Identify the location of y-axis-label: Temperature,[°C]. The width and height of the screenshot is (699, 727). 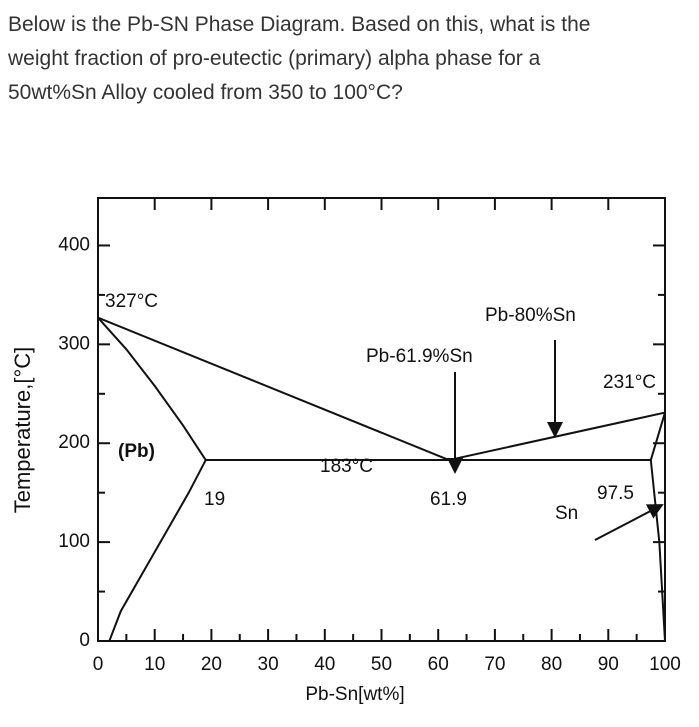
(22, 430).